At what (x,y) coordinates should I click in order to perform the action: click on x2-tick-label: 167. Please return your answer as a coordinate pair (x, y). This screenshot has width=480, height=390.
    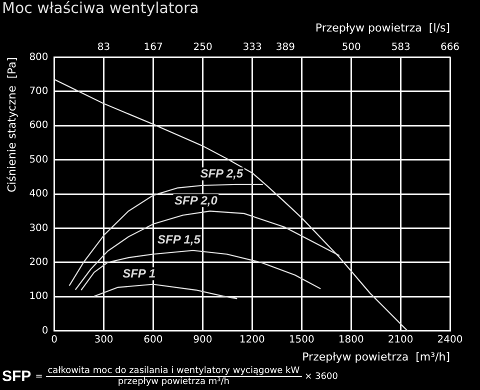
    Looking at the image, I should click on (153, 47).